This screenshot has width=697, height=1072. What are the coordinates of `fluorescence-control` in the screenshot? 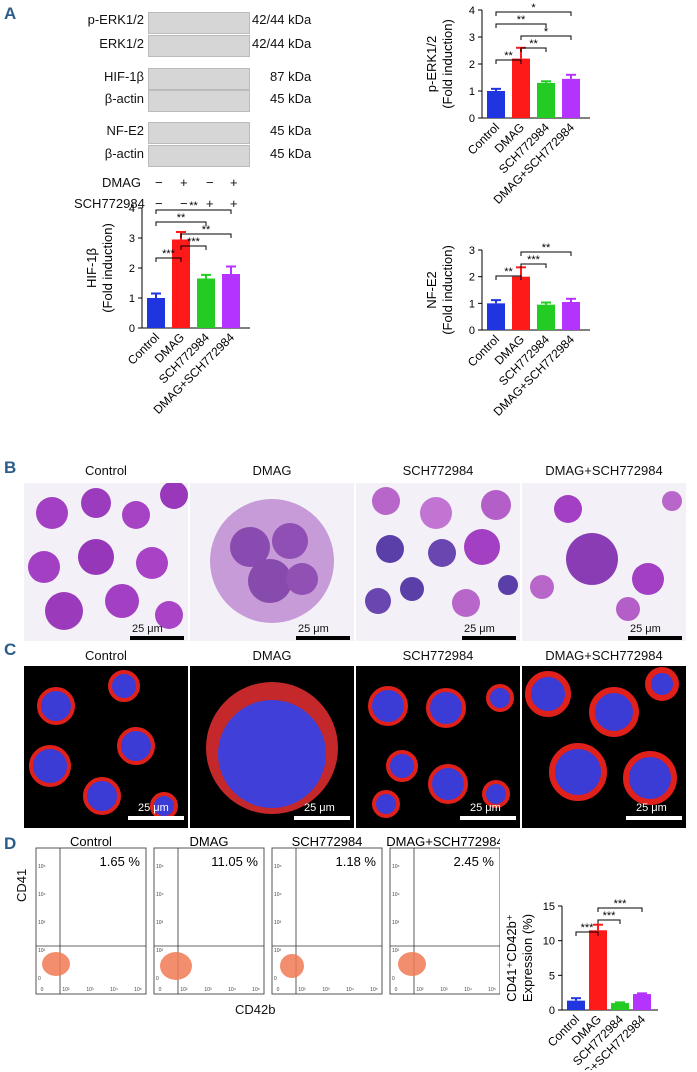 It's located at (106, 747).